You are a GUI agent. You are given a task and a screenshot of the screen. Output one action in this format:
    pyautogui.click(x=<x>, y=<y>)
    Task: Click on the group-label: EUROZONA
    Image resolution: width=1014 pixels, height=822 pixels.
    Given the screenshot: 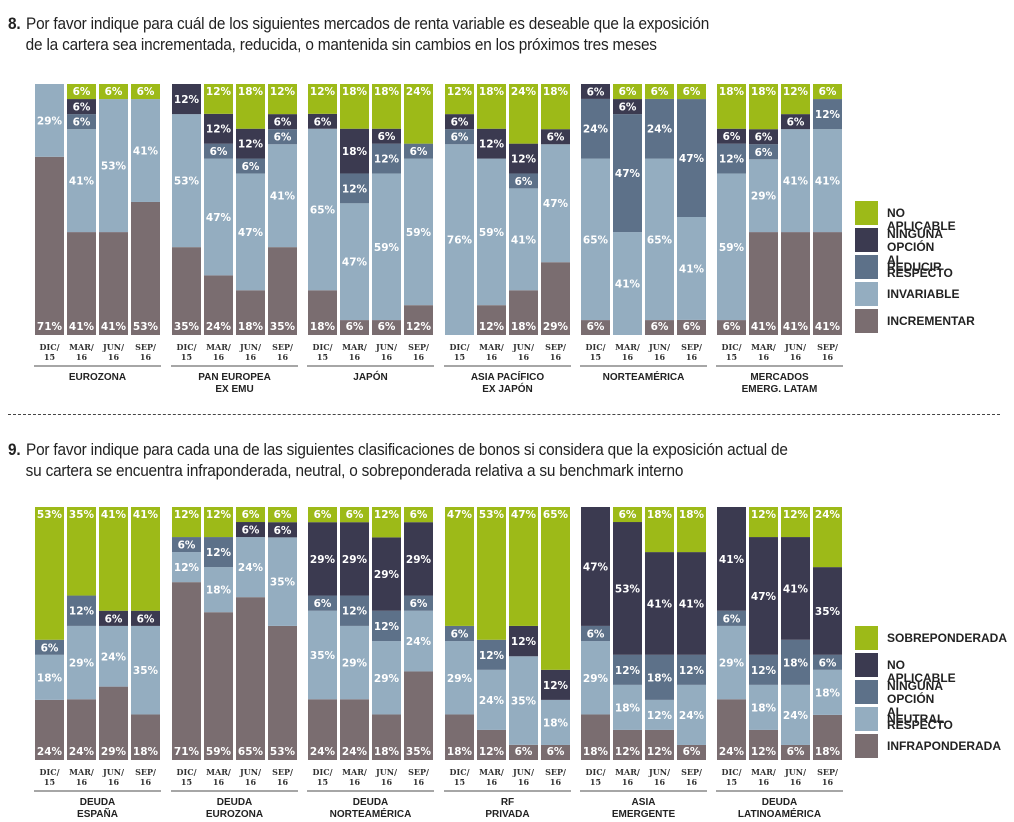 What is the action you would take?
    pyautogui.click(x=234, y=814)
    